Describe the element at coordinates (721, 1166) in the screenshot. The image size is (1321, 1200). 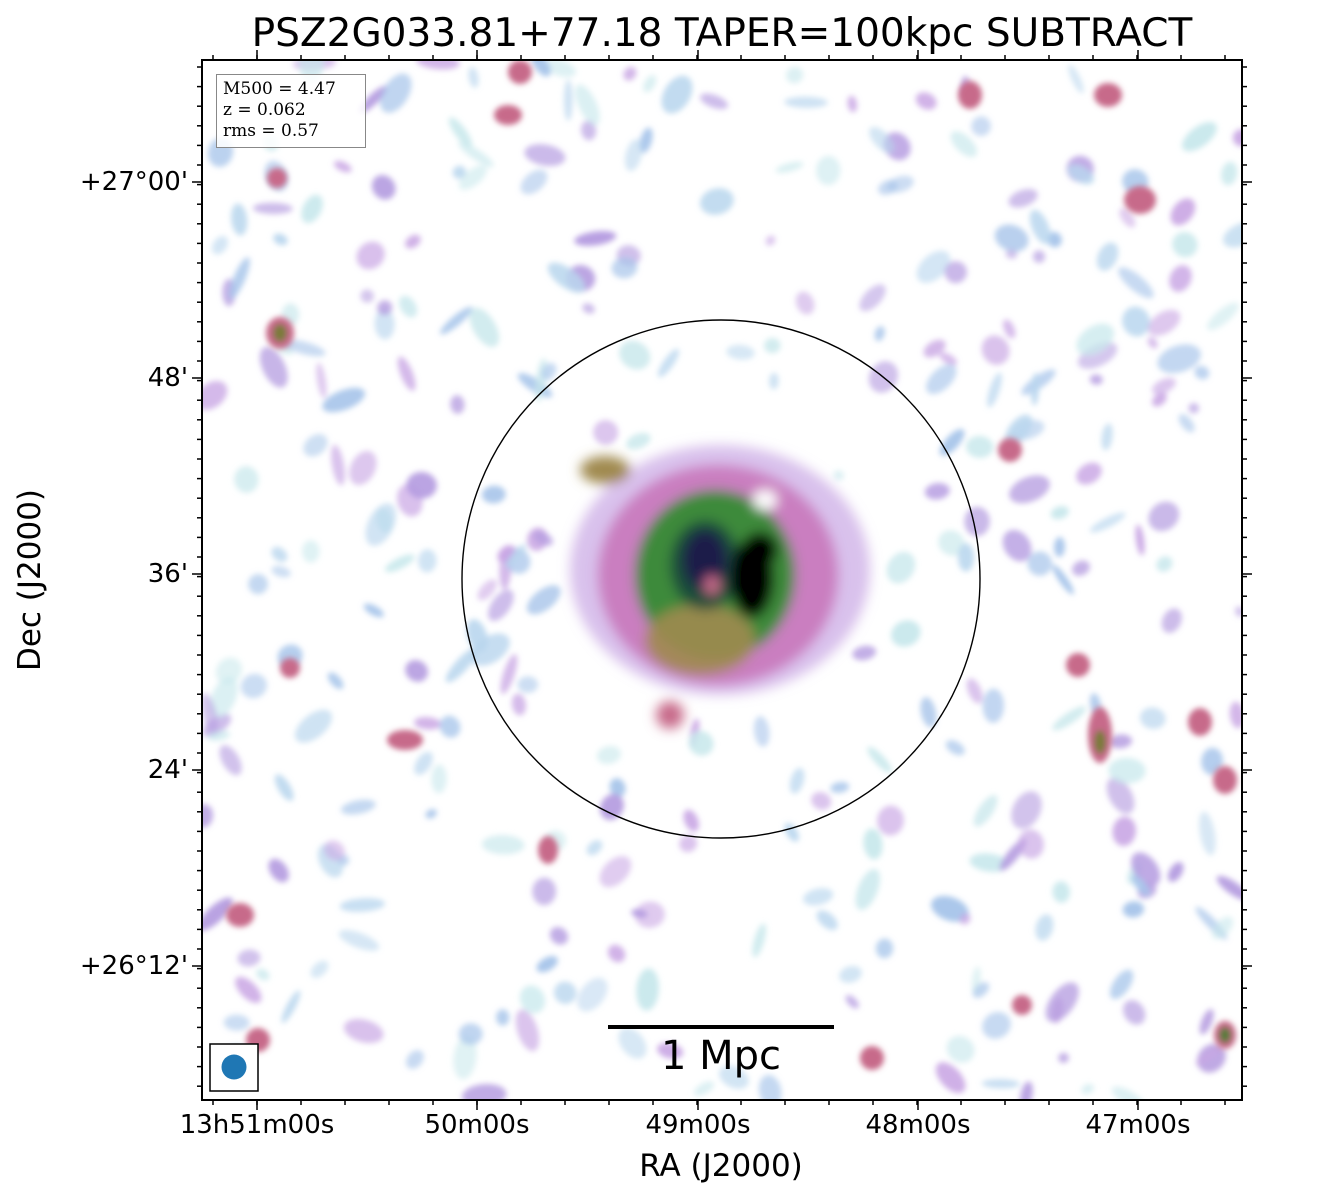
I see `x-axis-label: RA (J2000)` at that location.